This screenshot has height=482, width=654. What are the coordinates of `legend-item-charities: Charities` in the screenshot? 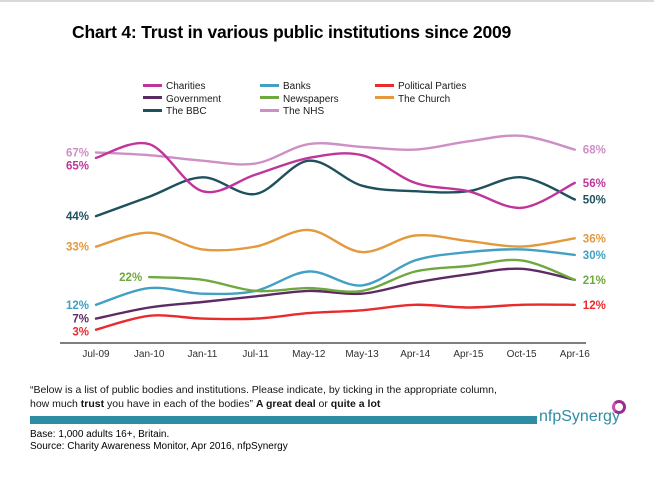 It's located at (182, 87).